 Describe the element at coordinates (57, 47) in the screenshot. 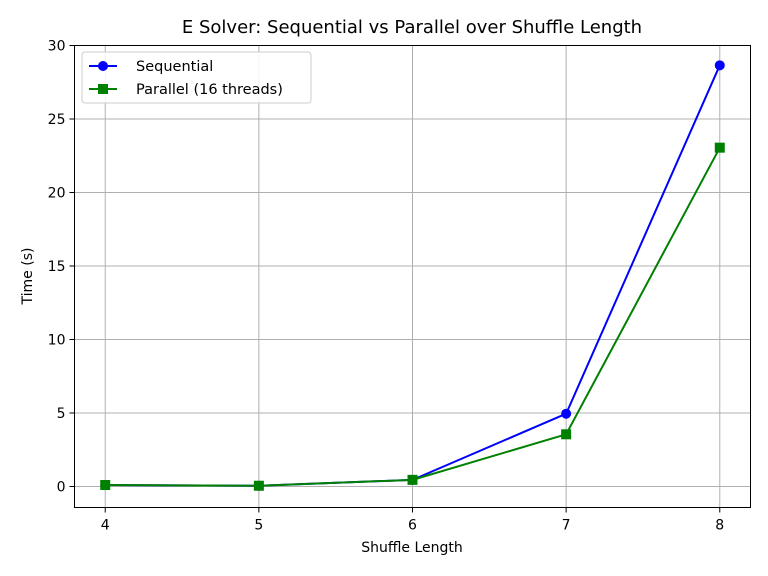

I see `y-tick-label: 30` at that location.